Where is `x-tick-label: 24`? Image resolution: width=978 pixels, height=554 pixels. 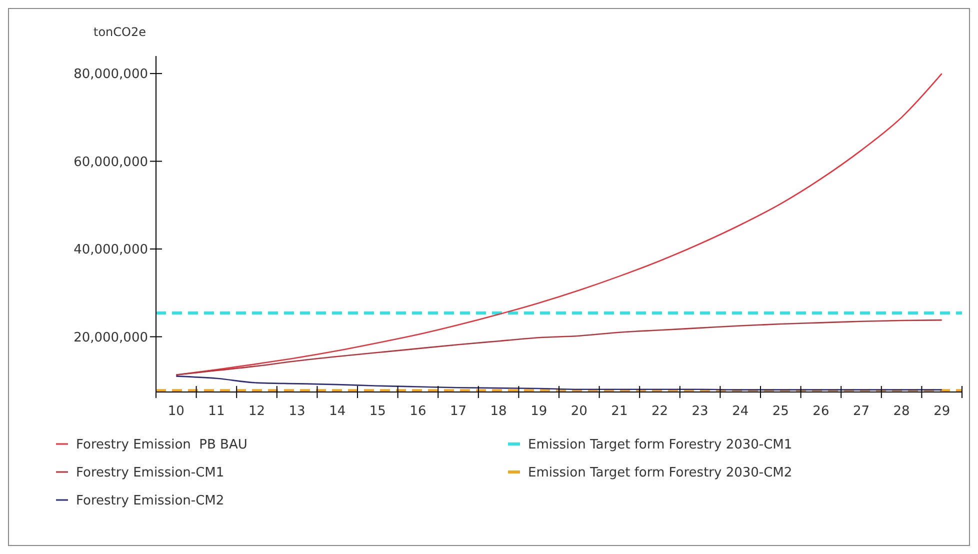 x-tick-label: 24 is located at coordinates (740, 411).